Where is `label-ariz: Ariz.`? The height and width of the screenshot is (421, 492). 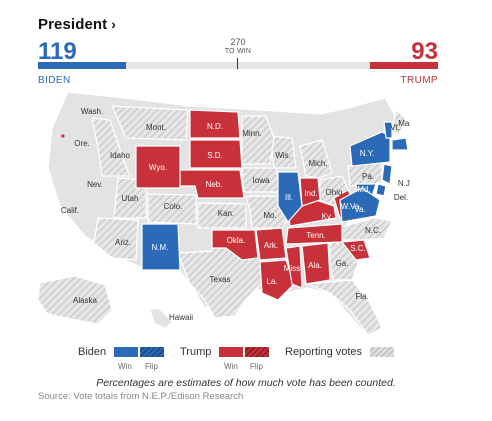
label-ariz: Ariz. is located at coordinates (123, 242).